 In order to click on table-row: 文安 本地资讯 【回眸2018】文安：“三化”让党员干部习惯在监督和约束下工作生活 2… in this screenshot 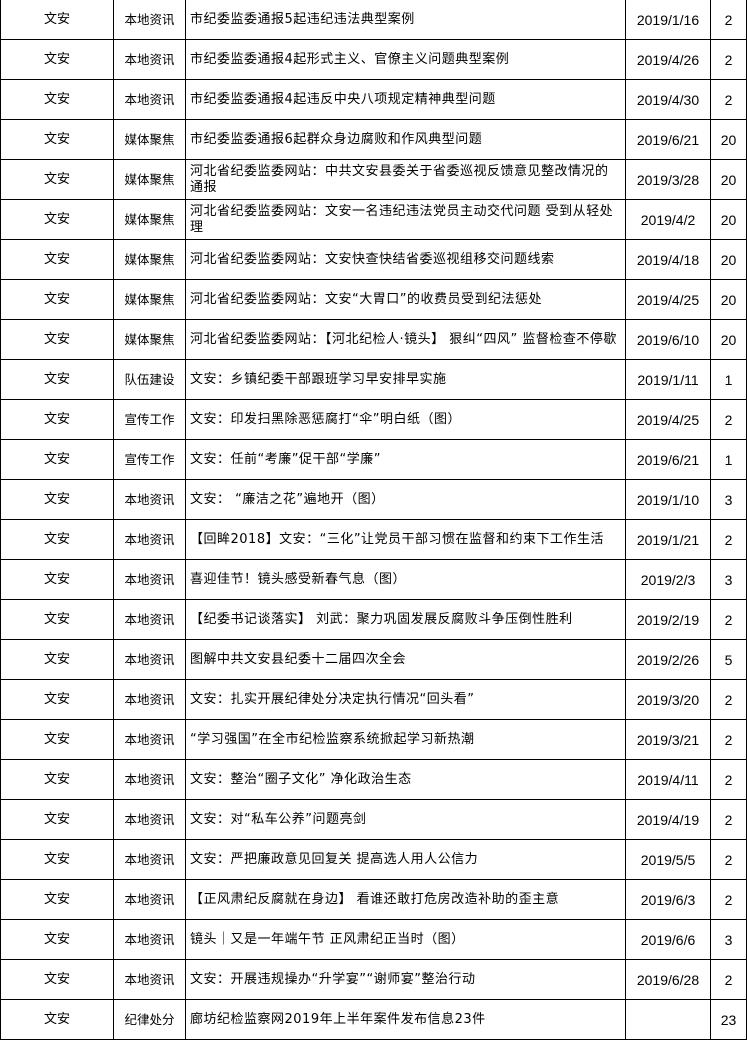, I will do `click(373, 539)`.